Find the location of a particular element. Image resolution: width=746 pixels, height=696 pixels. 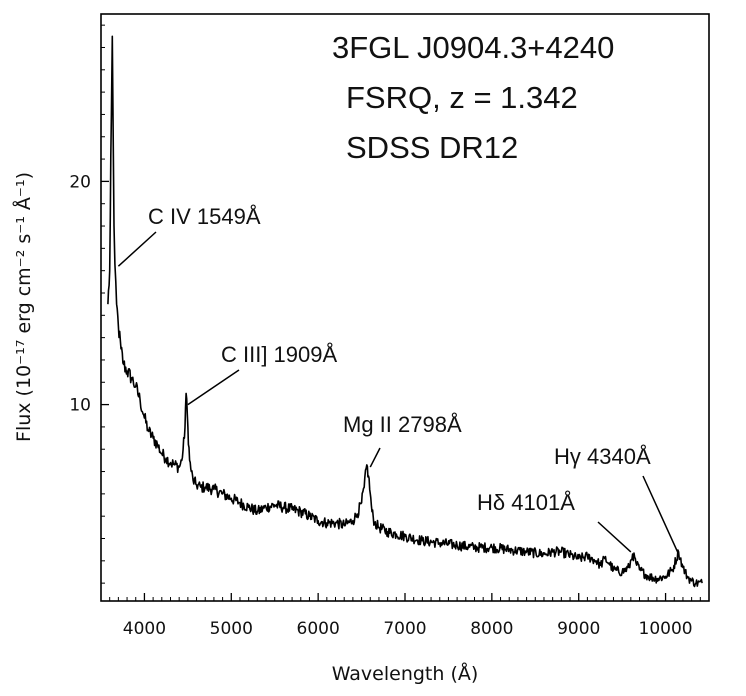

x-tick-label: 4000 is located at coordinates (144, 629).